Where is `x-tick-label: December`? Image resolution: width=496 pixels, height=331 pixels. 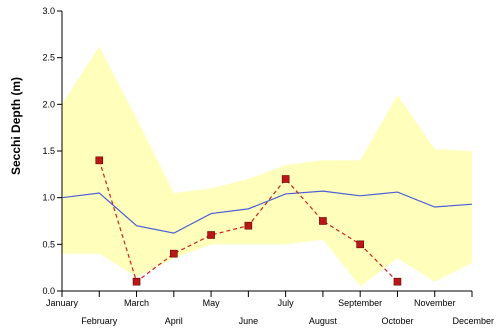
x-tick-label: December is located at coordinates (473, 321).